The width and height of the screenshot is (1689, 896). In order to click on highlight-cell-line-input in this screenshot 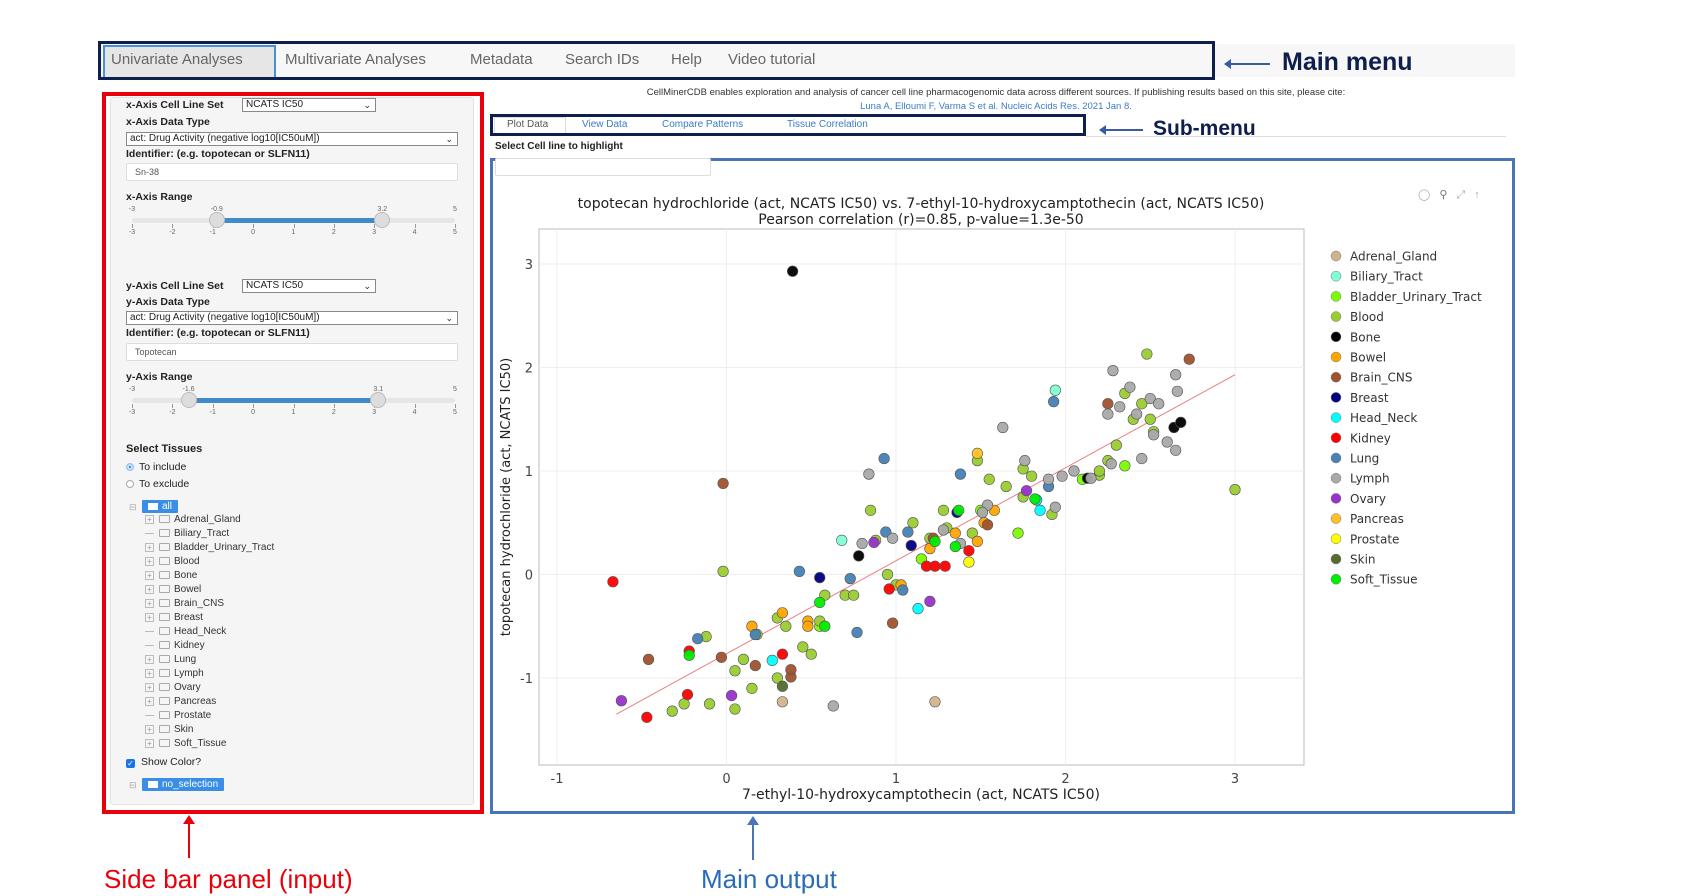, I will do `click(603, 167)`.